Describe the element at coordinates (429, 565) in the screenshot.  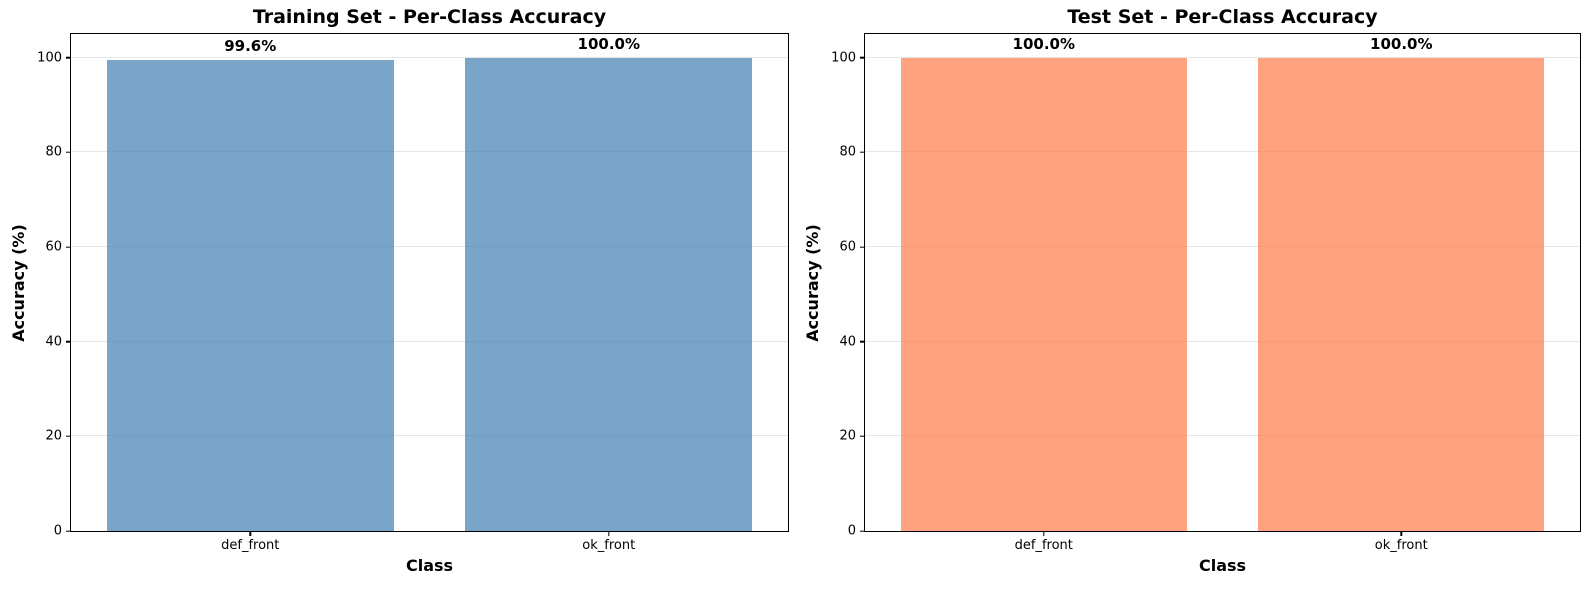
I see `x-axis-label-training: Class` at that location.